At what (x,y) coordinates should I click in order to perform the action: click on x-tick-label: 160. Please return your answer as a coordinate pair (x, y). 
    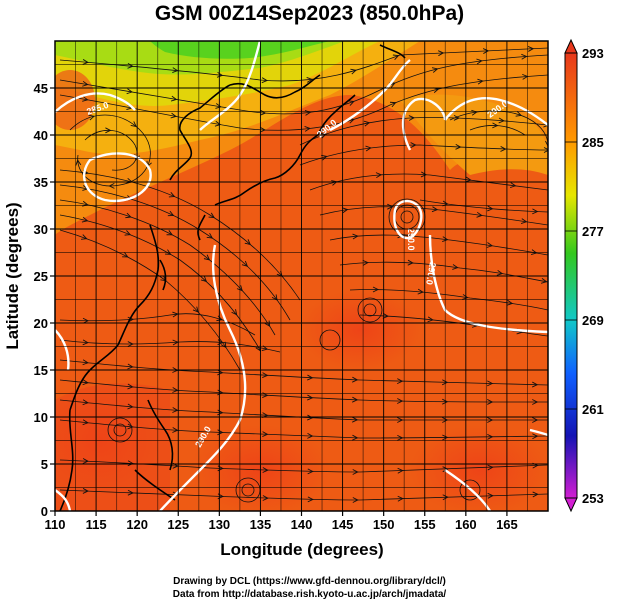
    Looking at the image, I should click on (466, 524).